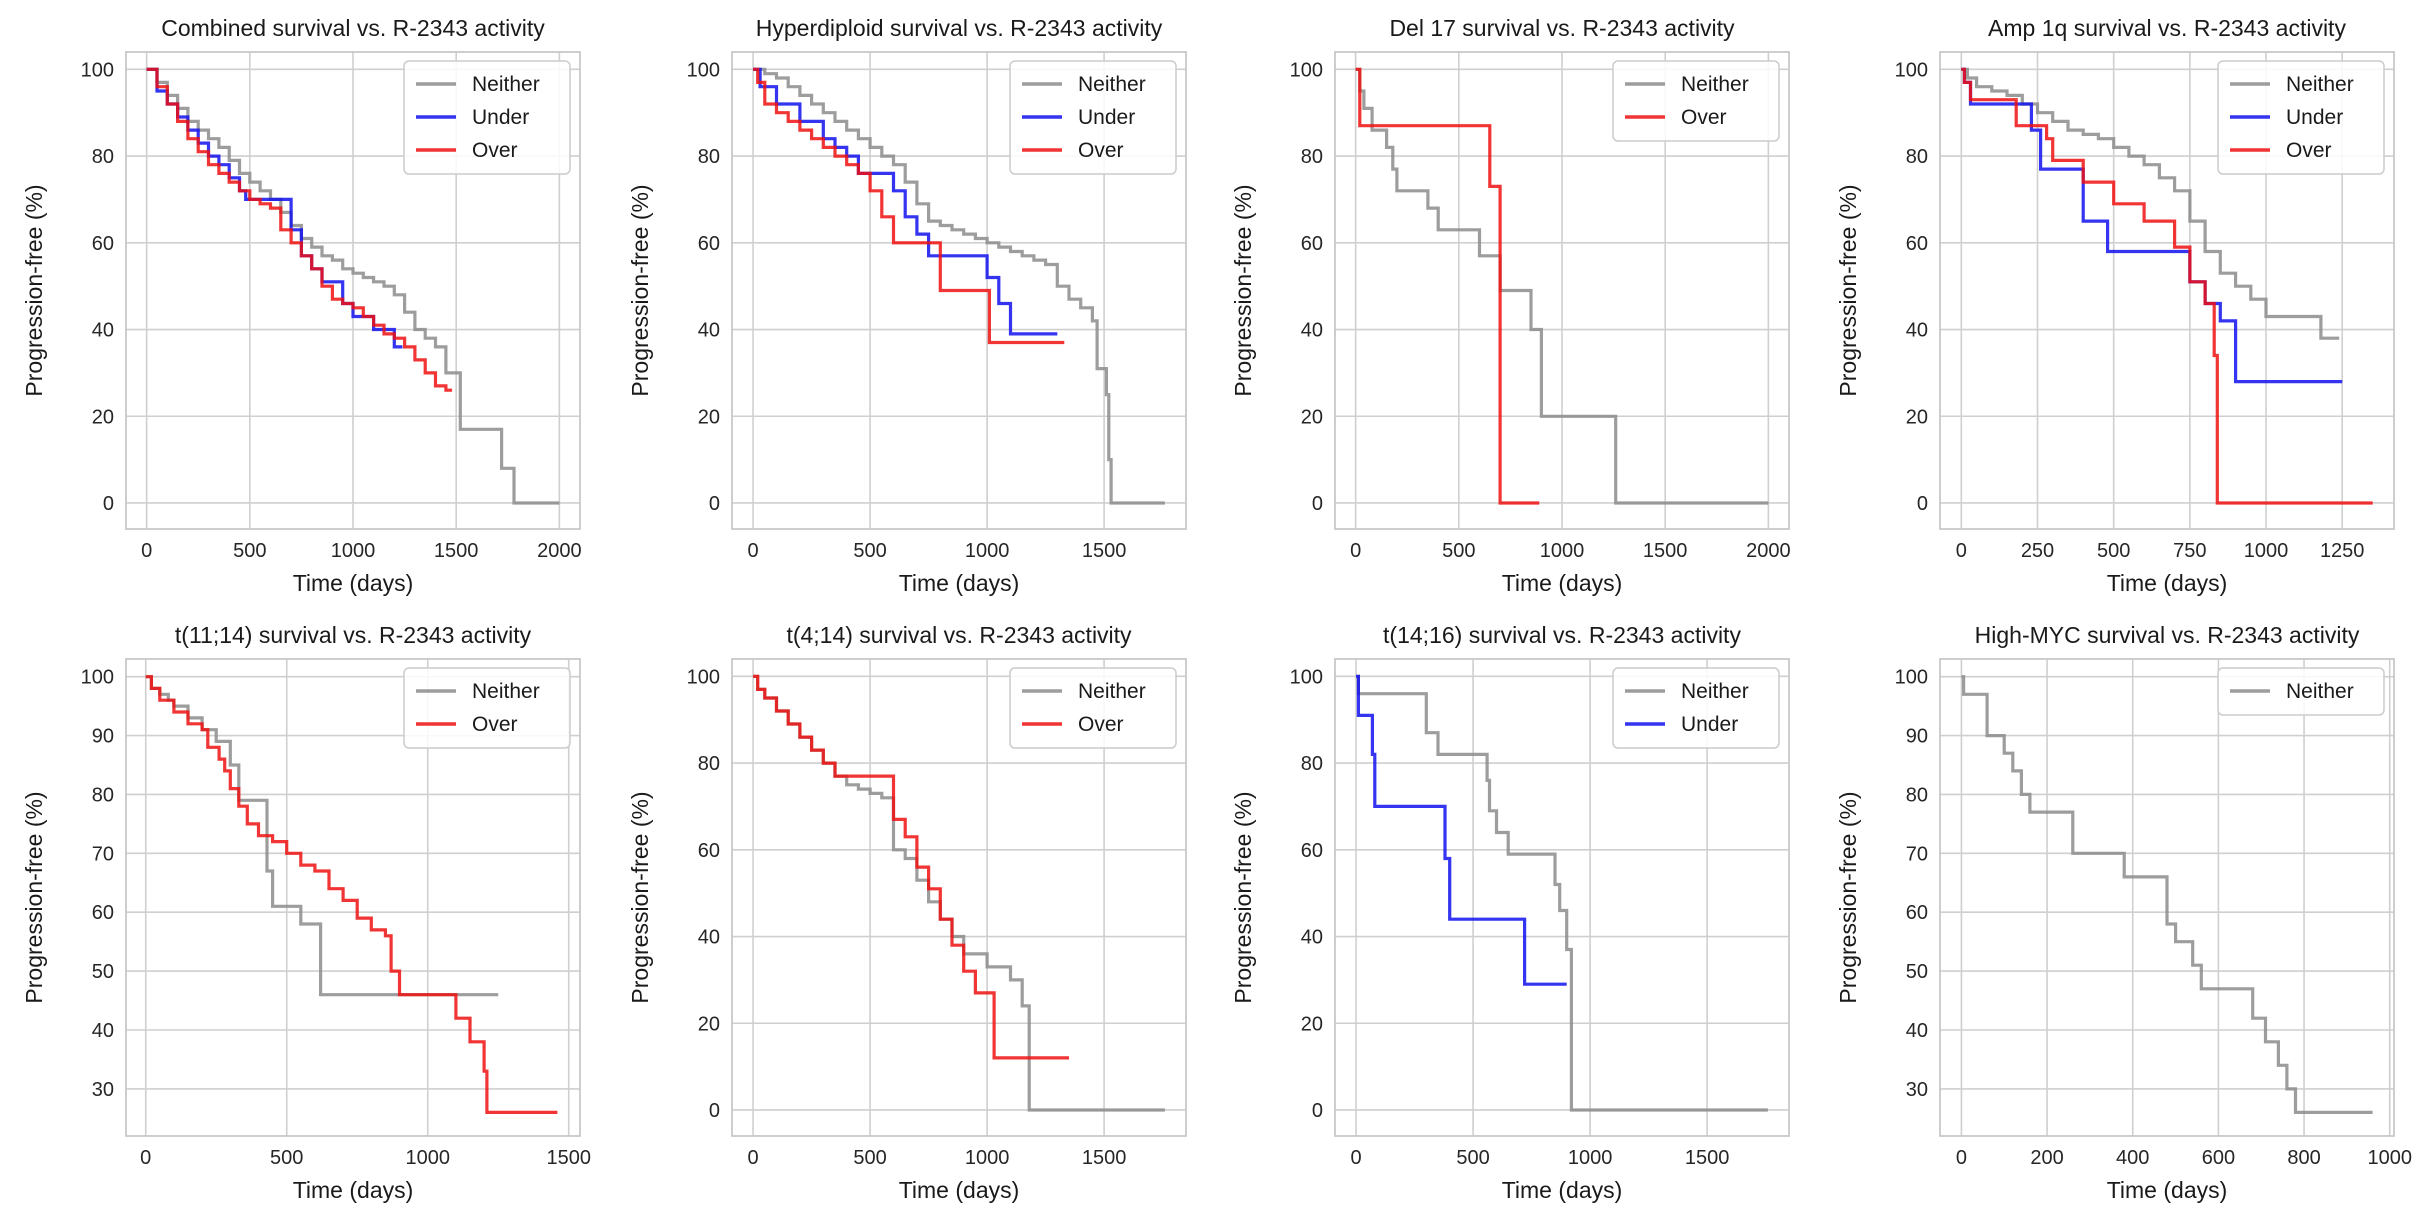 Image resolution: width=2418 pixels, height=1218 pixels. I want to click on y-tick-label: 30, so click(103, 1090).